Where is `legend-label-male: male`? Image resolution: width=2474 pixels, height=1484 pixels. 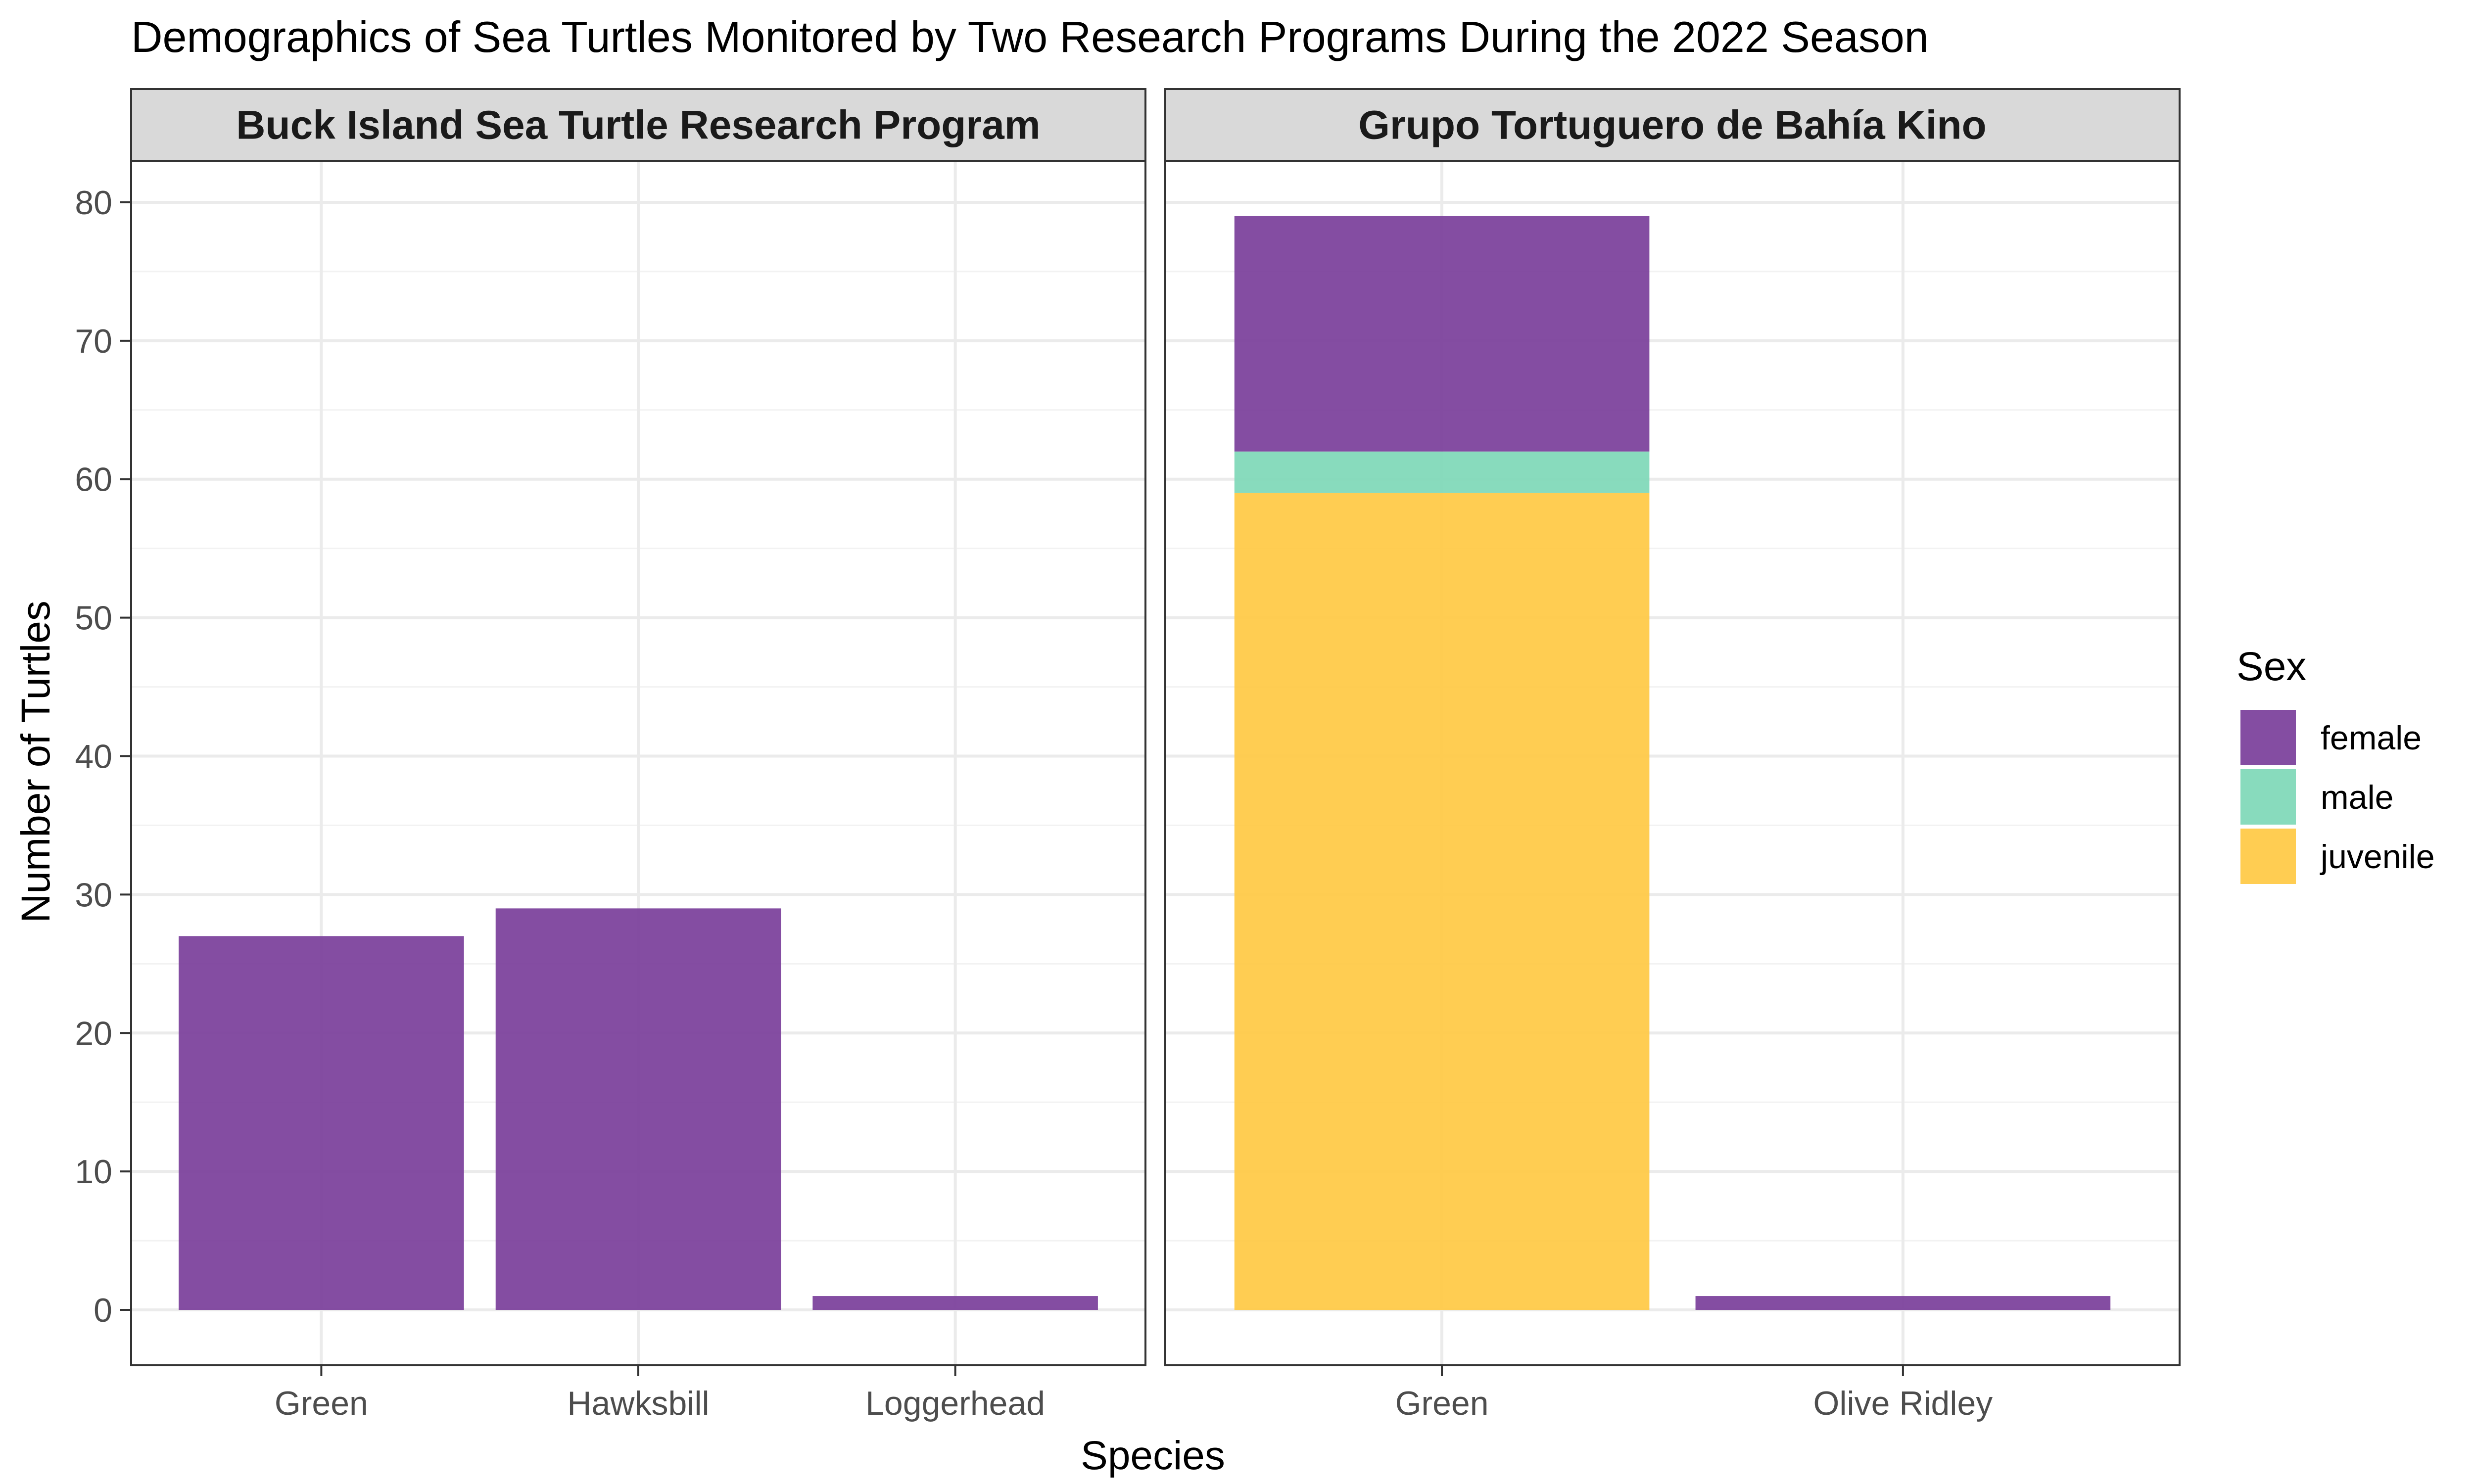 legend-label-male: male is located at coordinates (2357, 797).